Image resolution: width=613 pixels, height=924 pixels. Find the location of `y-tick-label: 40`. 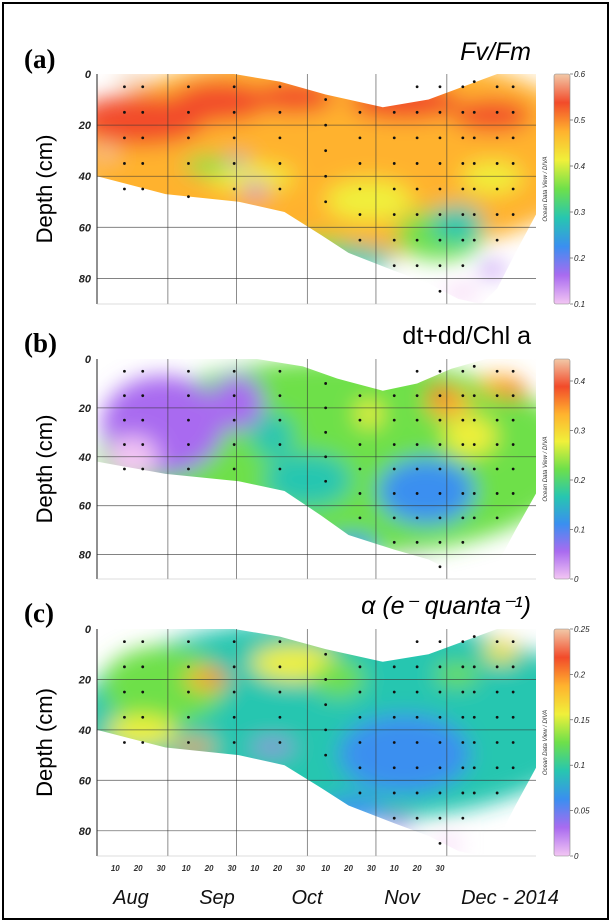

y-tick-label: 40 is located at coordinates (85, 177).